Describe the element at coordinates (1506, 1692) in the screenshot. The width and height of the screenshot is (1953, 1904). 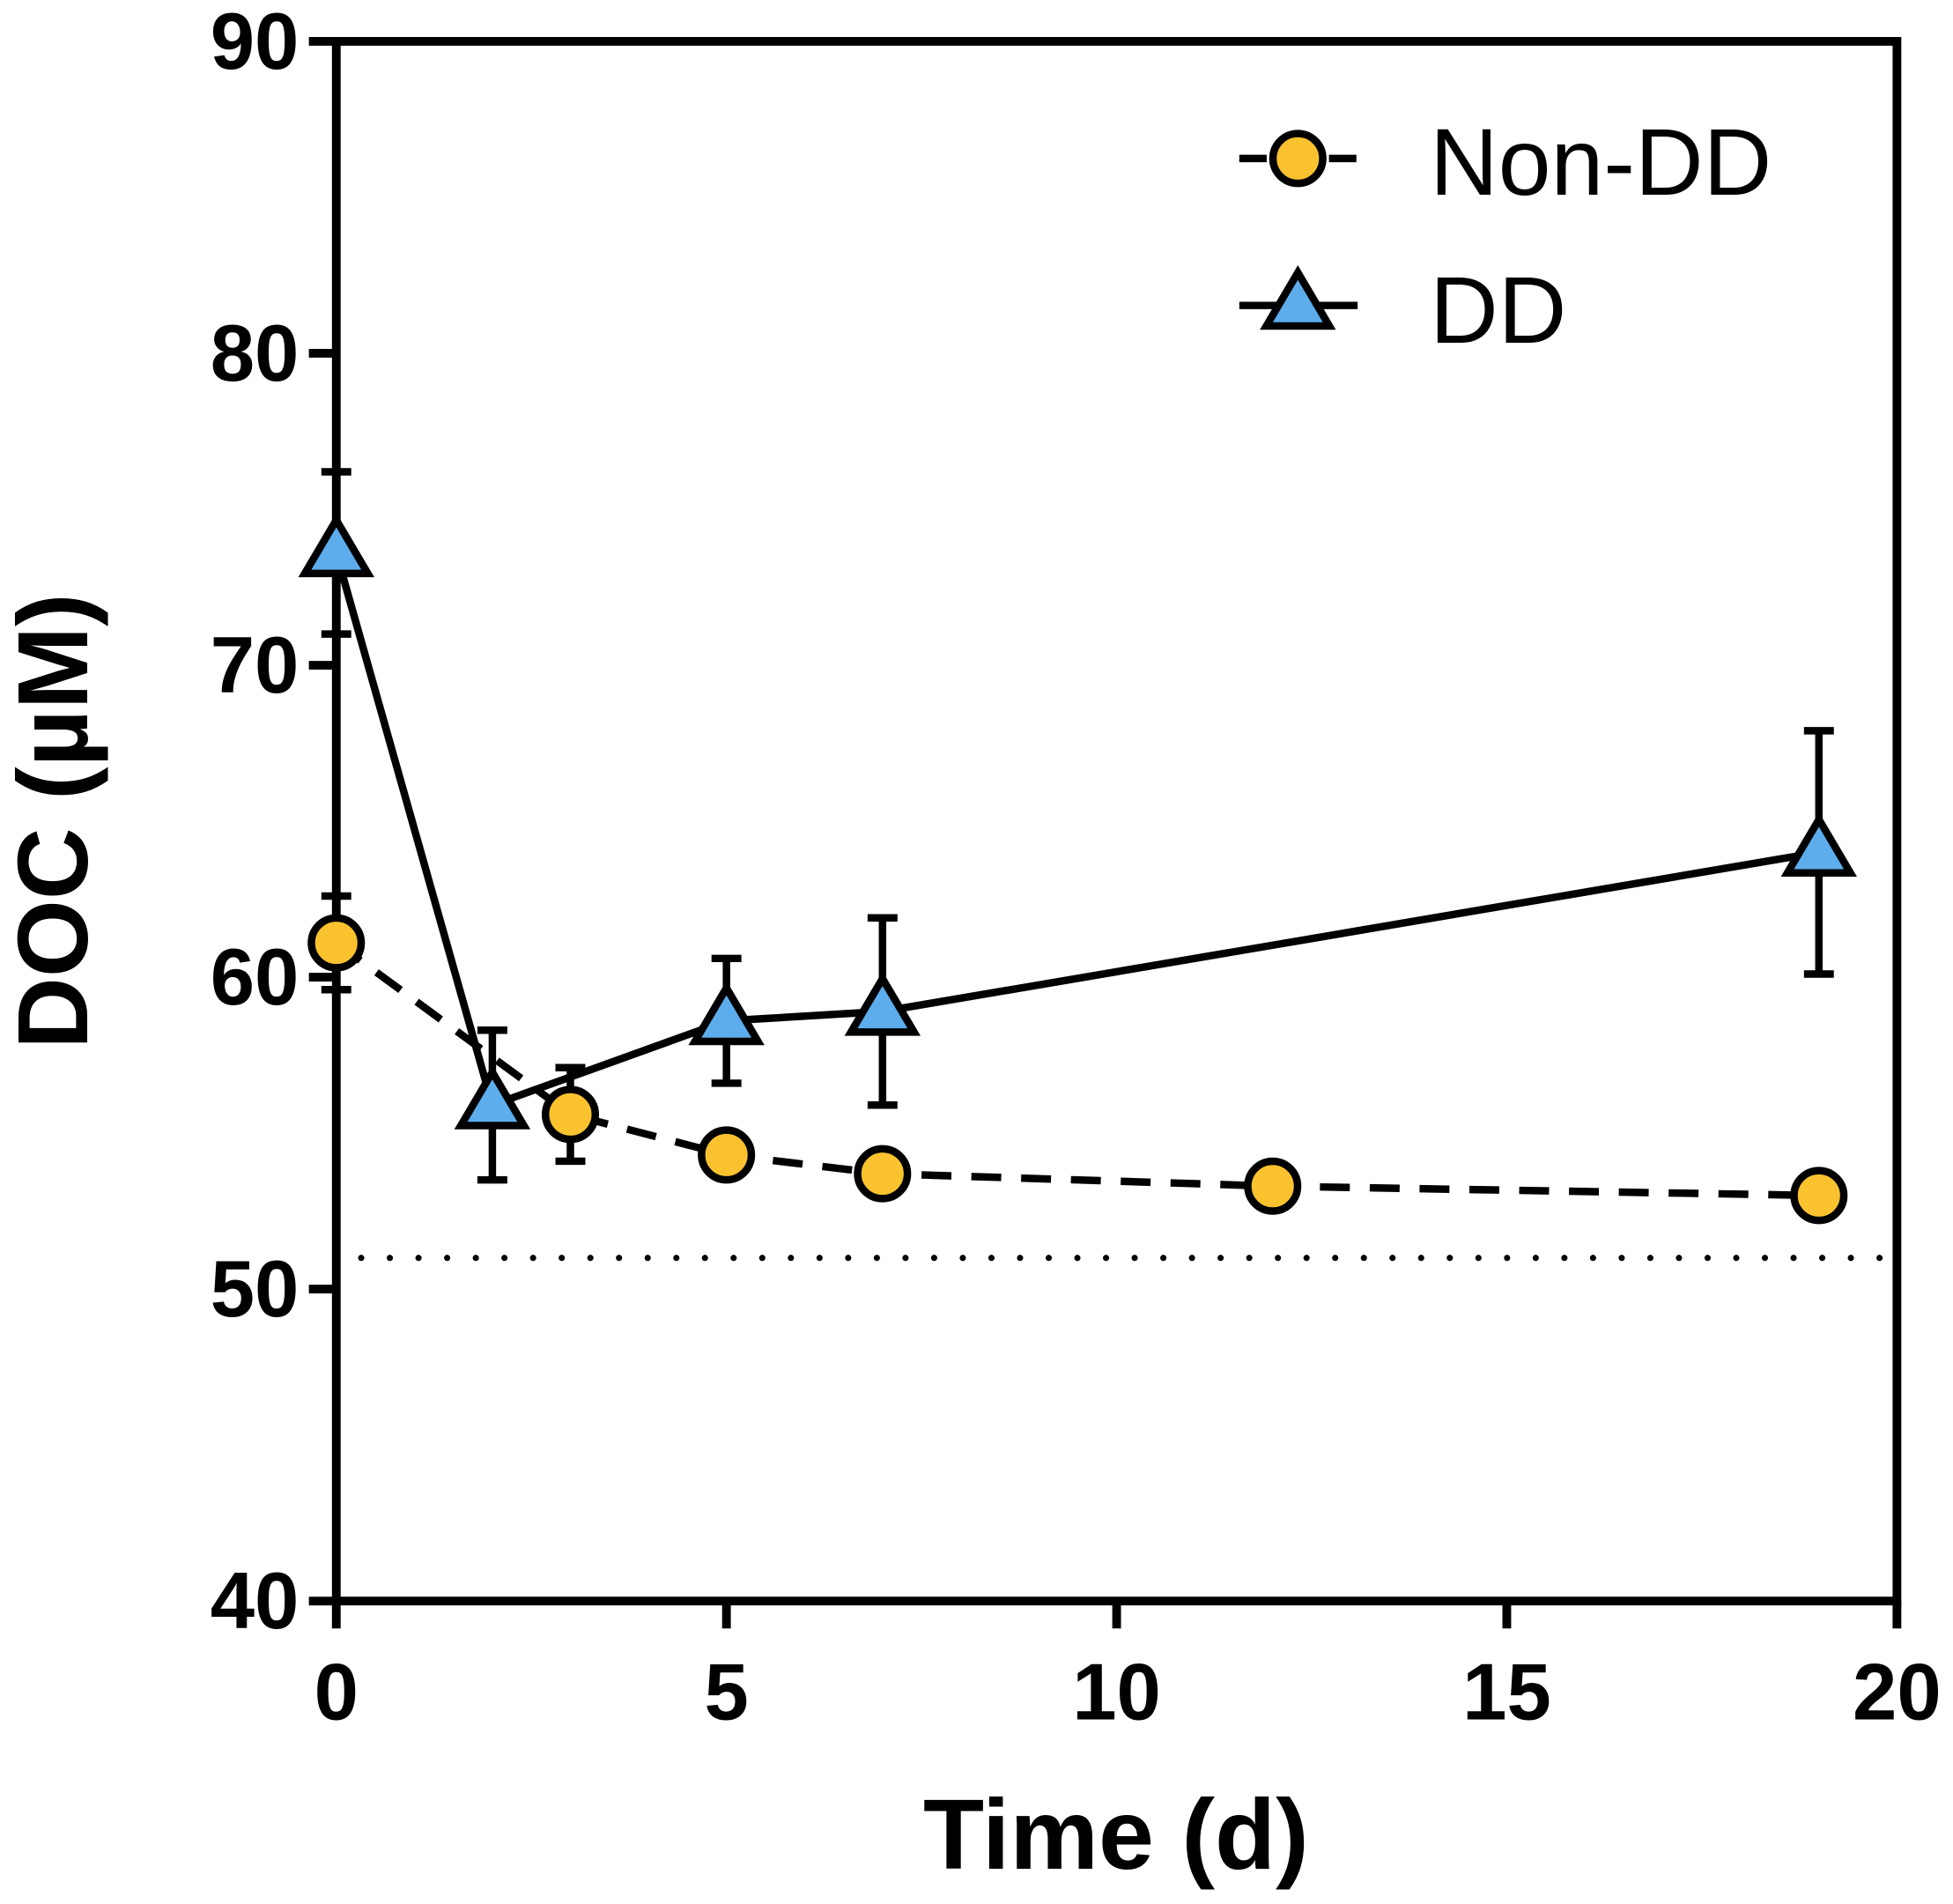
I see `x-tick-label: 15` at that location.